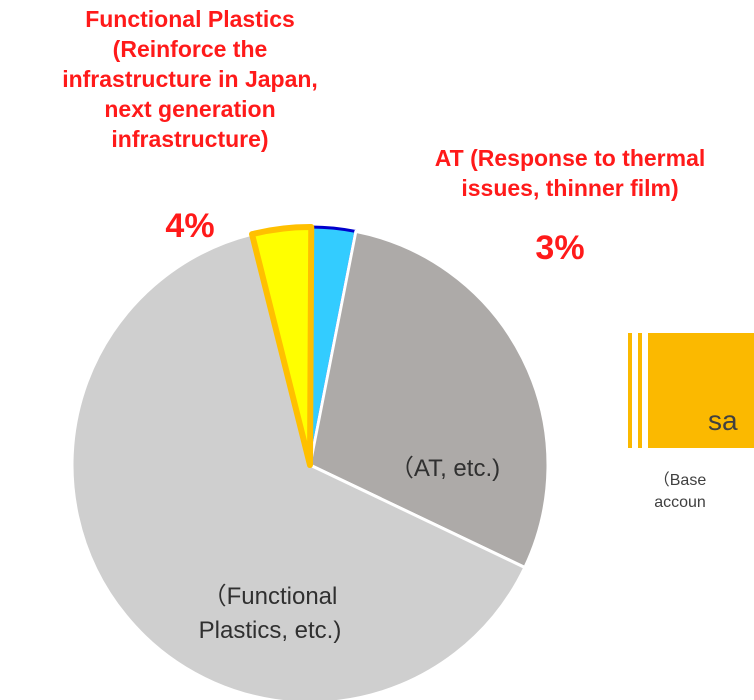 This screenshot has height=700, width=754. I want to click on at-percent: 3%, so click(560, 248).